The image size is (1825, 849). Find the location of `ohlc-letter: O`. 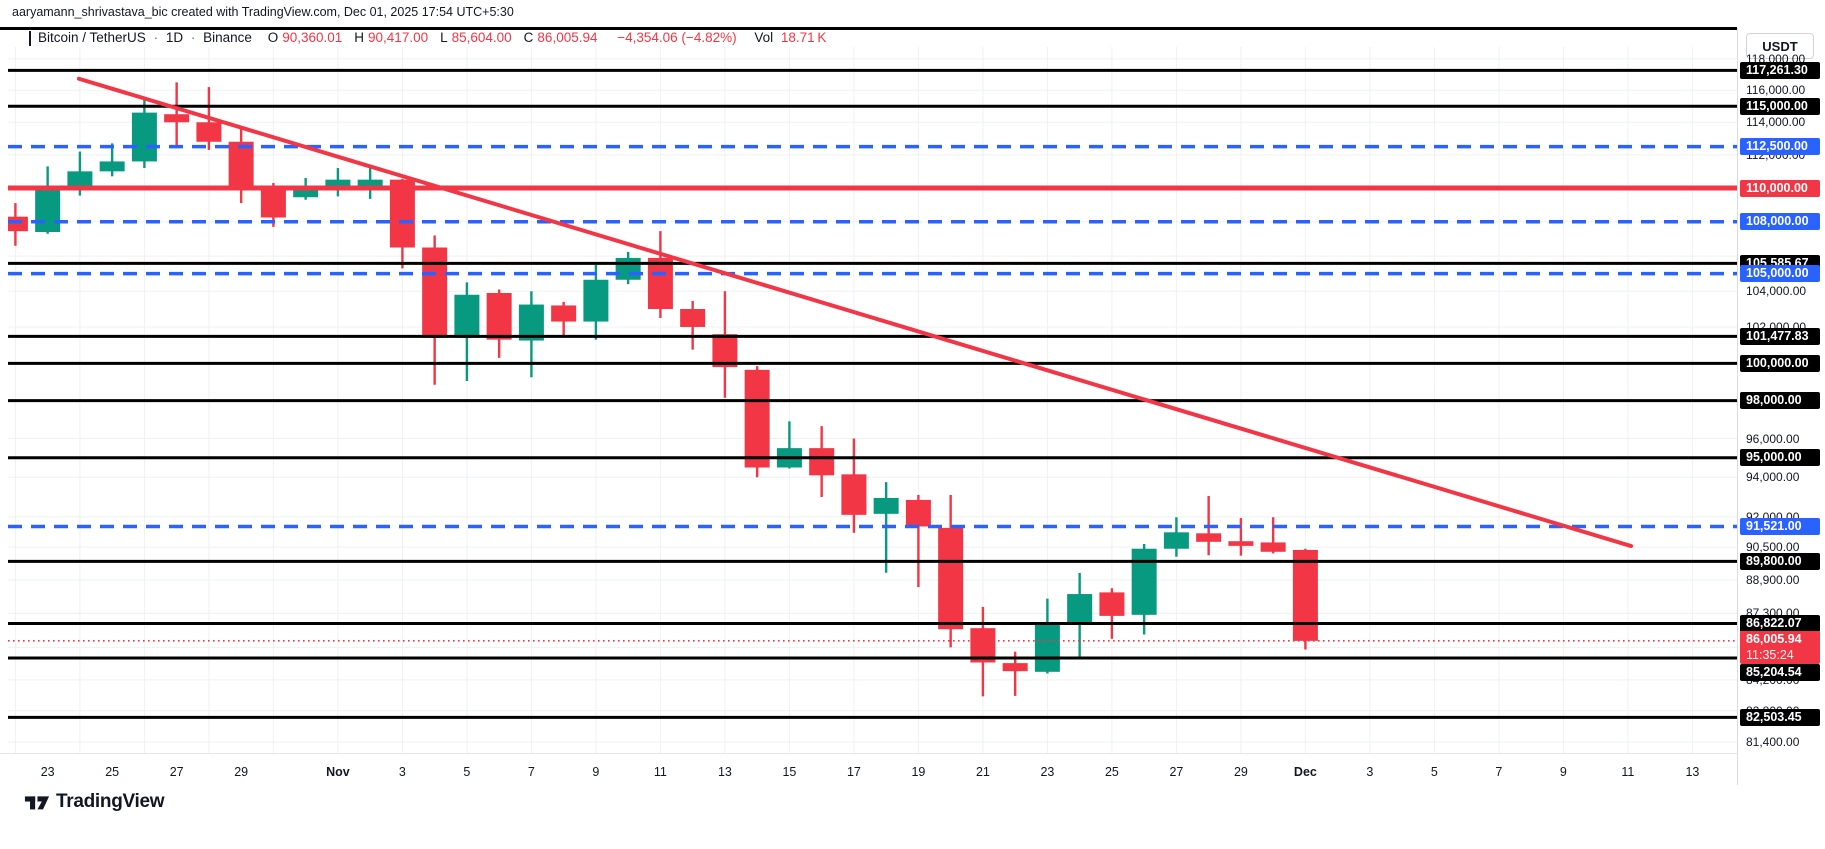

ohlc-letter: O is located at coordinates (273, 37).